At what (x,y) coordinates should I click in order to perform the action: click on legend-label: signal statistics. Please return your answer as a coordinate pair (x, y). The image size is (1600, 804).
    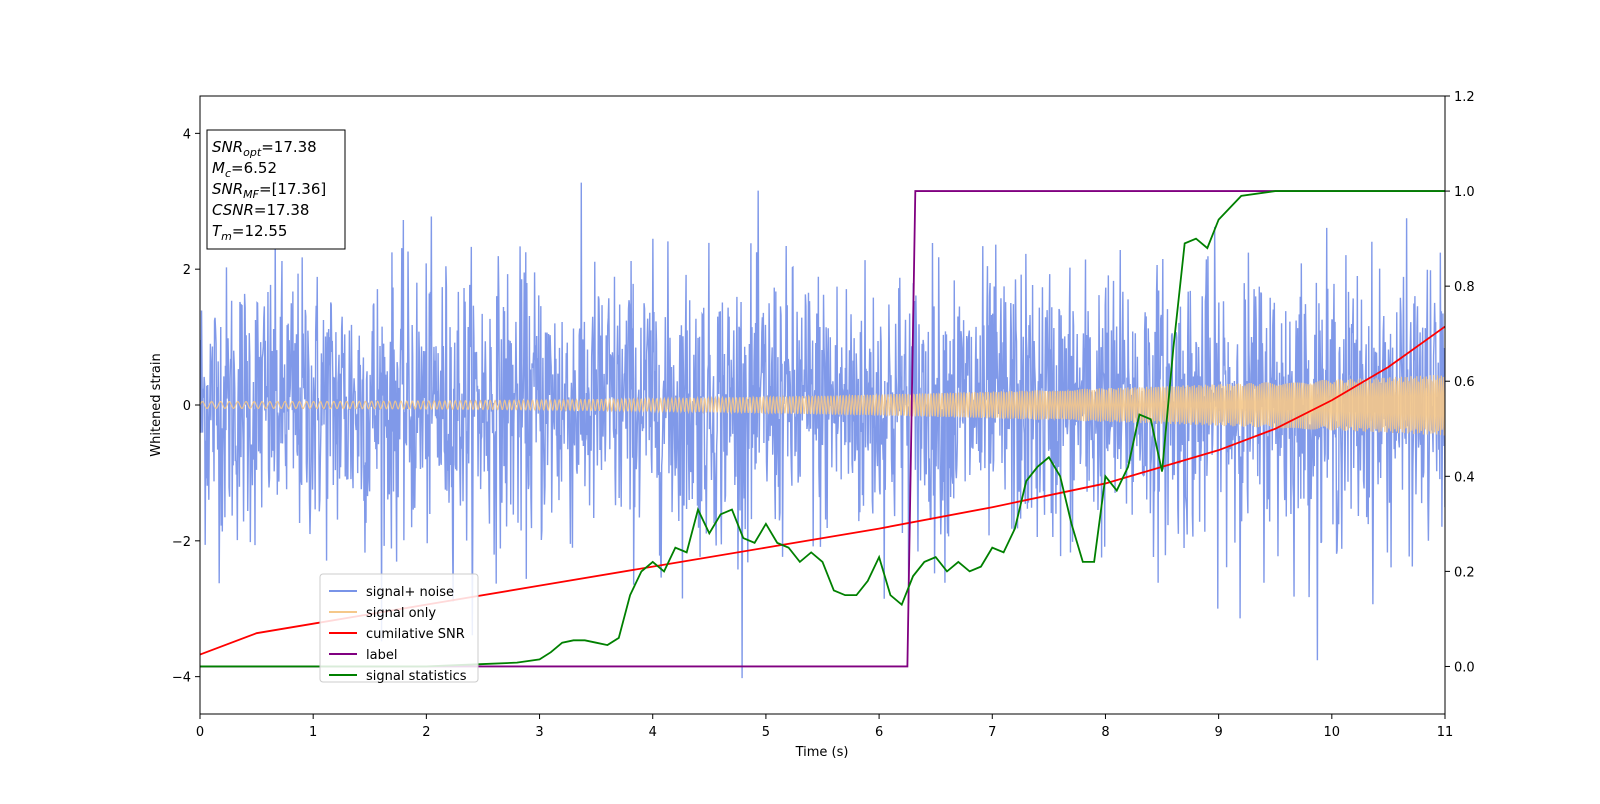
    Looking at the image, I should click on (416, 676).